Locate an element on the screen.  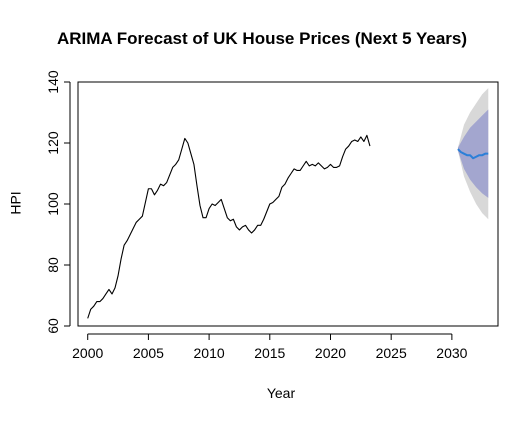
x-axis-label: Year is located at coordinates (281, 393).